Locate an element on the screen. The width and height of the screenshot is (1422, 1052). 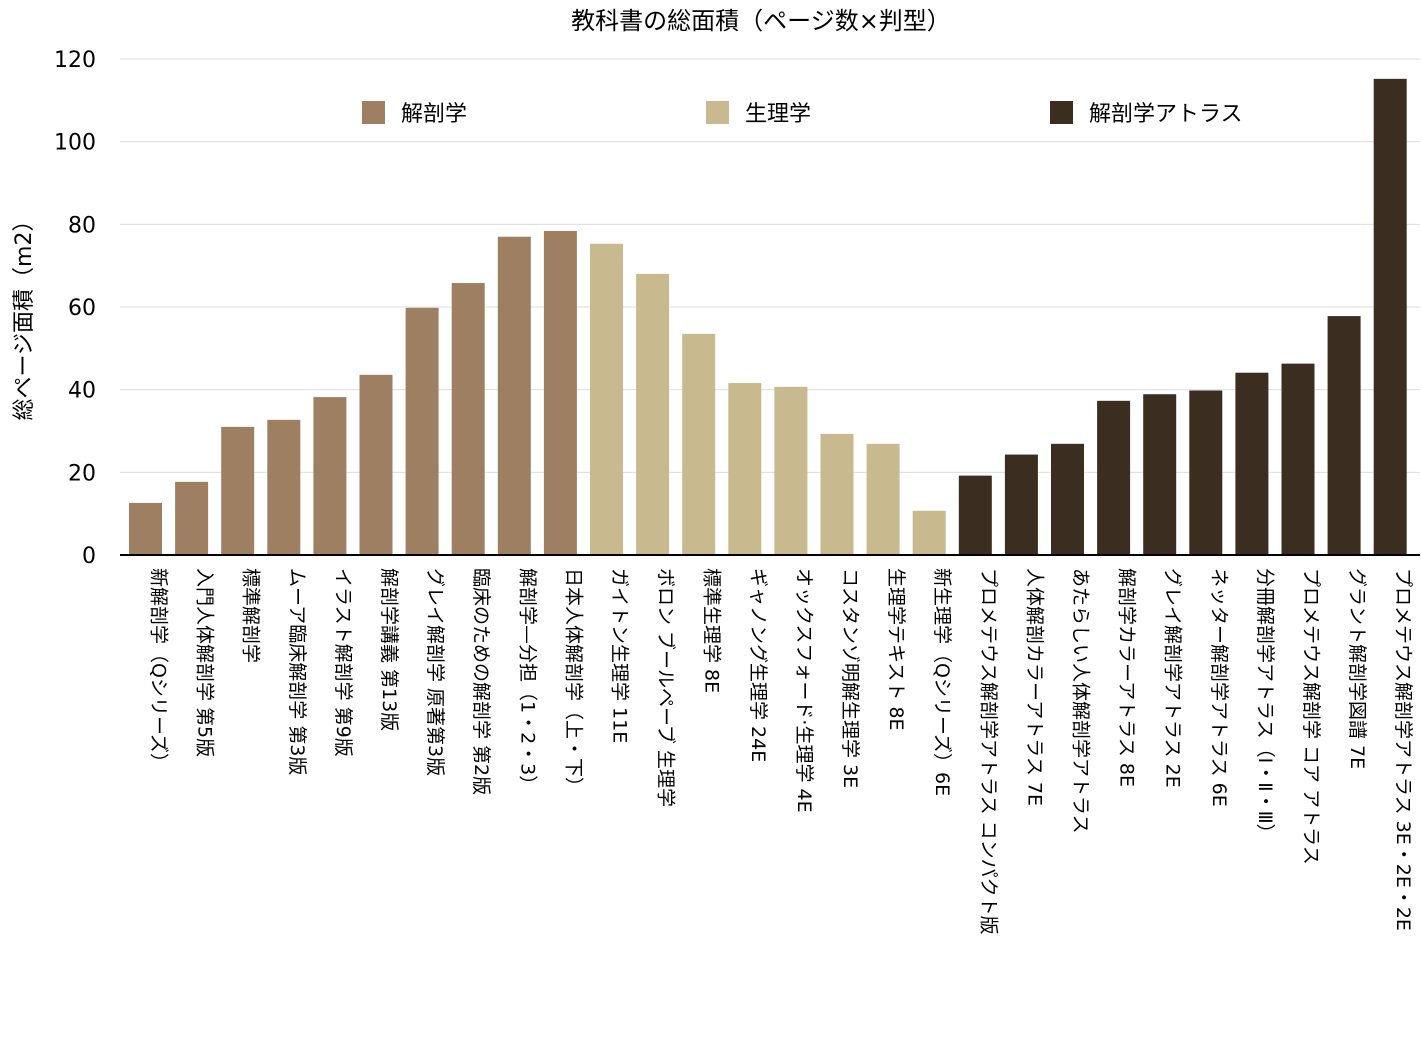
x-tick-label: 標準解剖学 is located at coordinates (251, 615).